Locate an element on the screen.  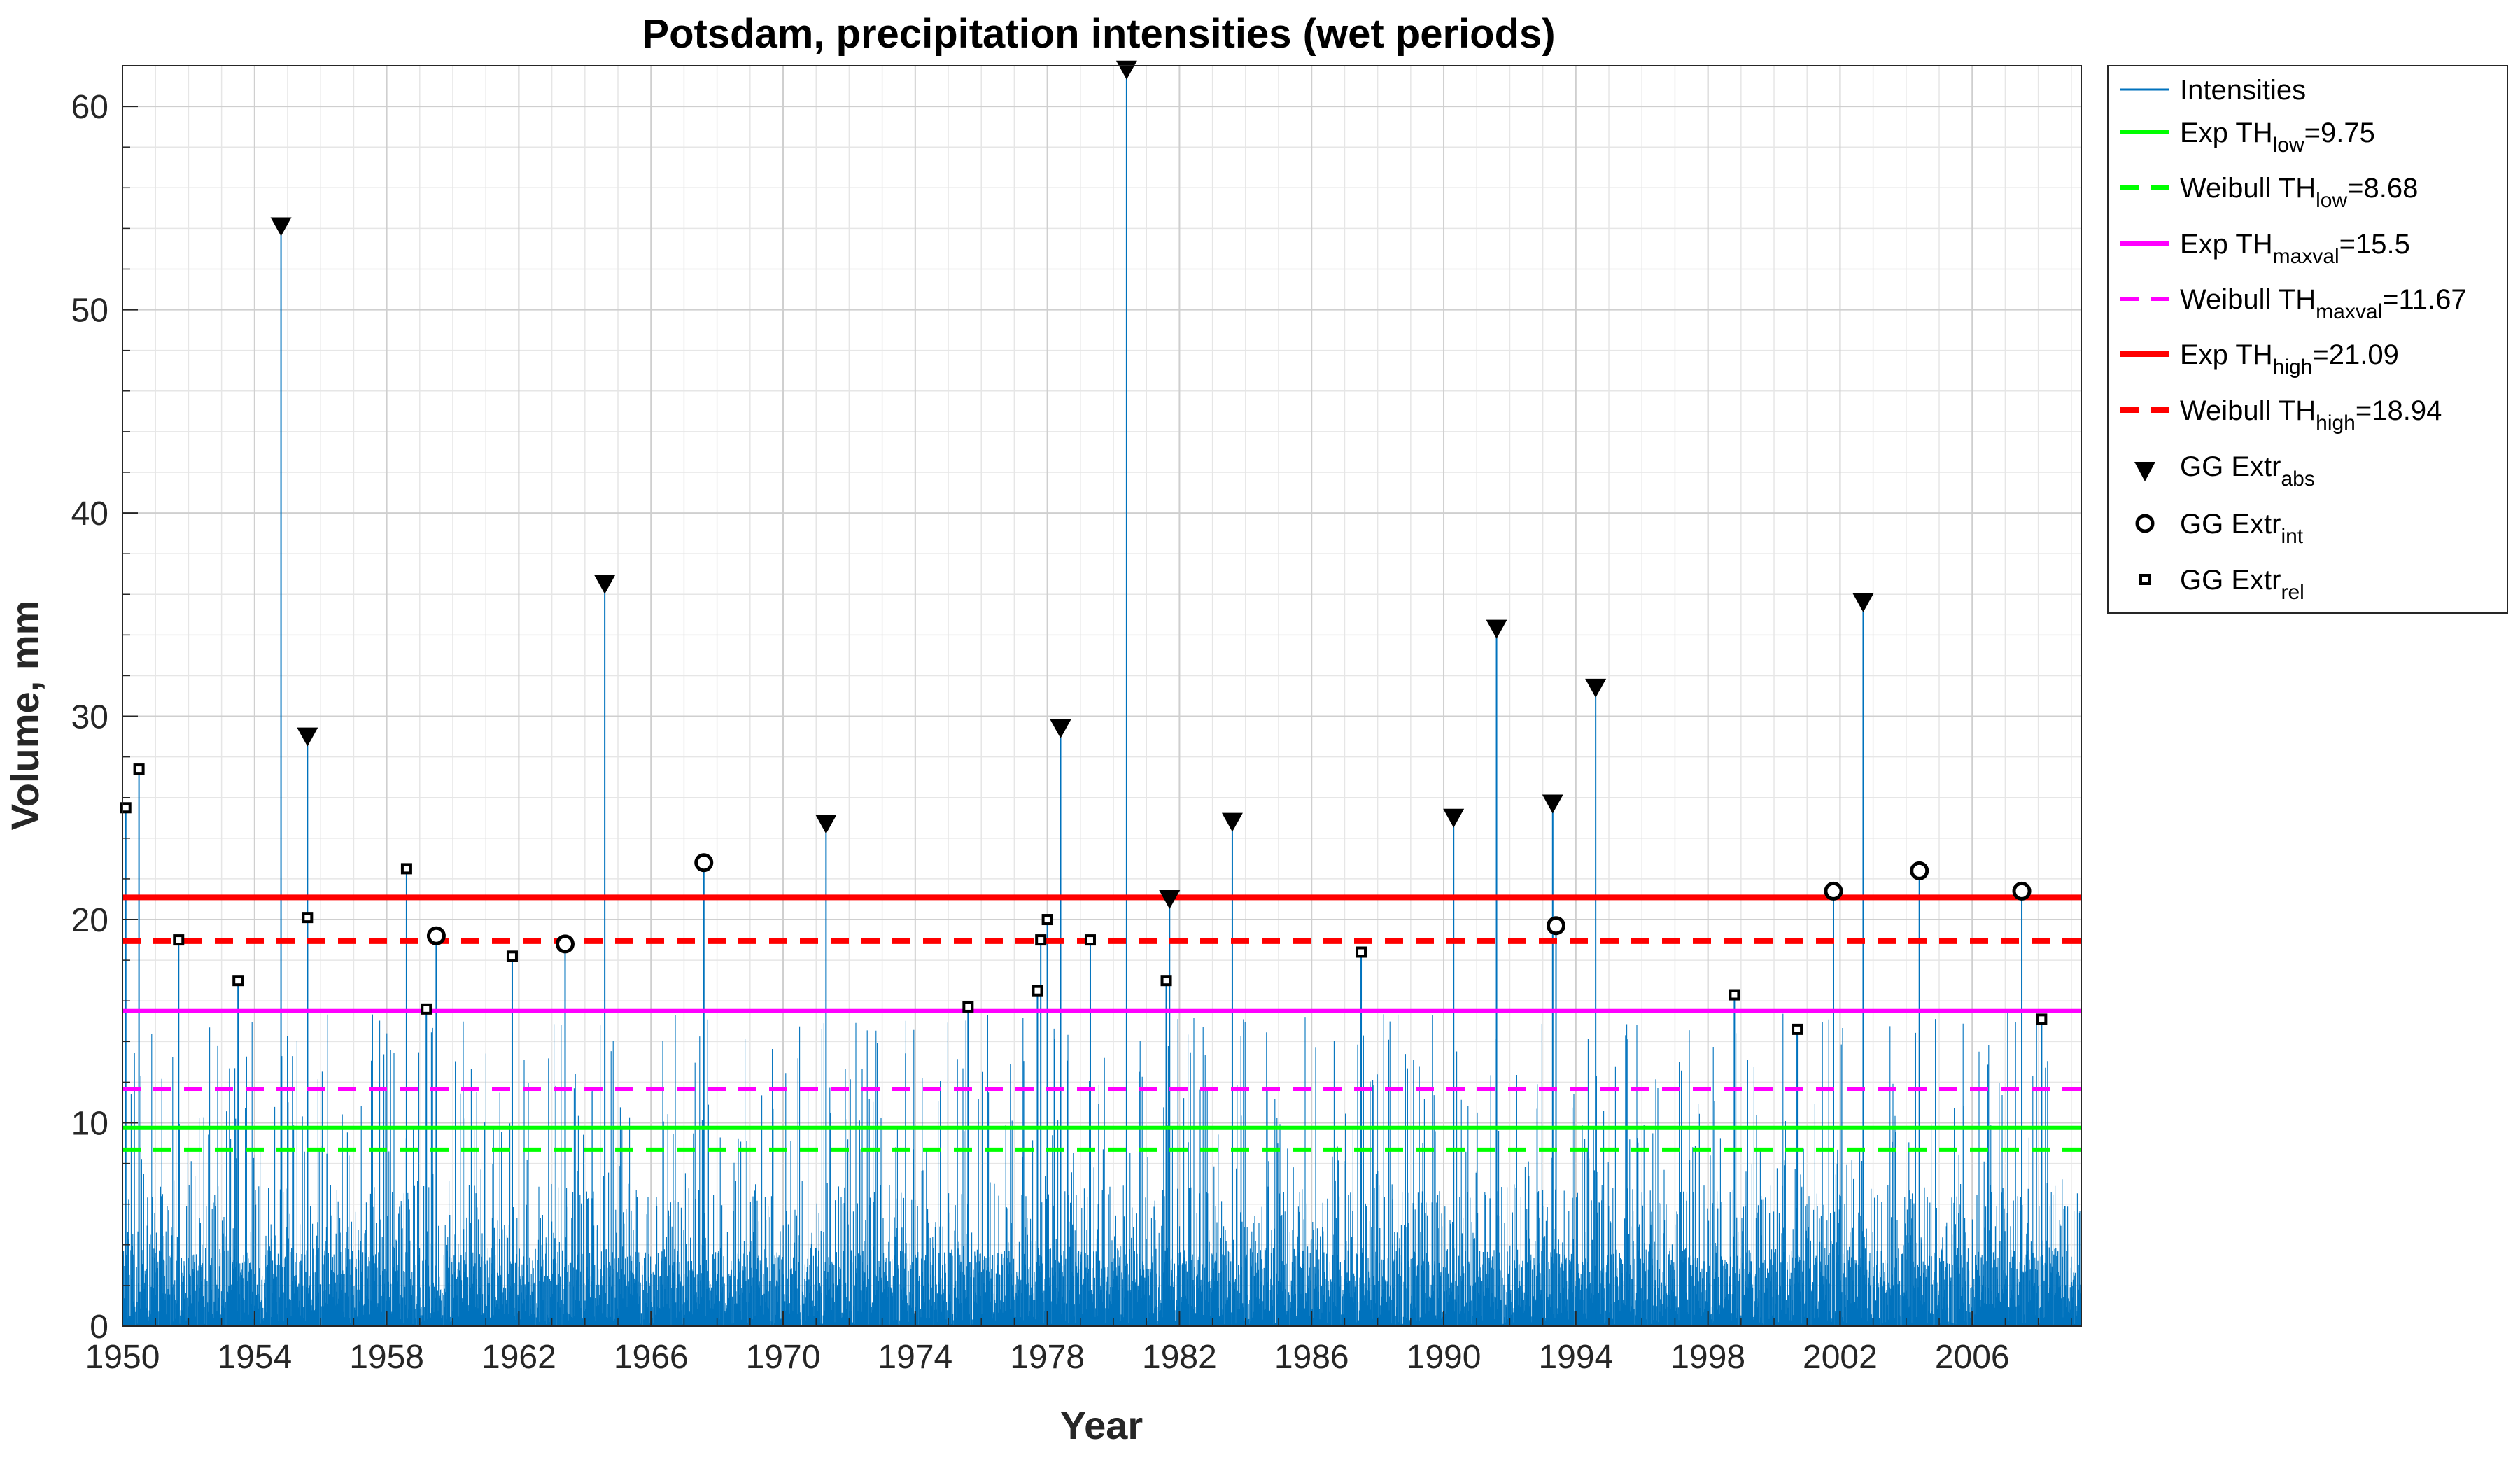
x-tick-label: 1950 is located at coordinates (122, 1357).